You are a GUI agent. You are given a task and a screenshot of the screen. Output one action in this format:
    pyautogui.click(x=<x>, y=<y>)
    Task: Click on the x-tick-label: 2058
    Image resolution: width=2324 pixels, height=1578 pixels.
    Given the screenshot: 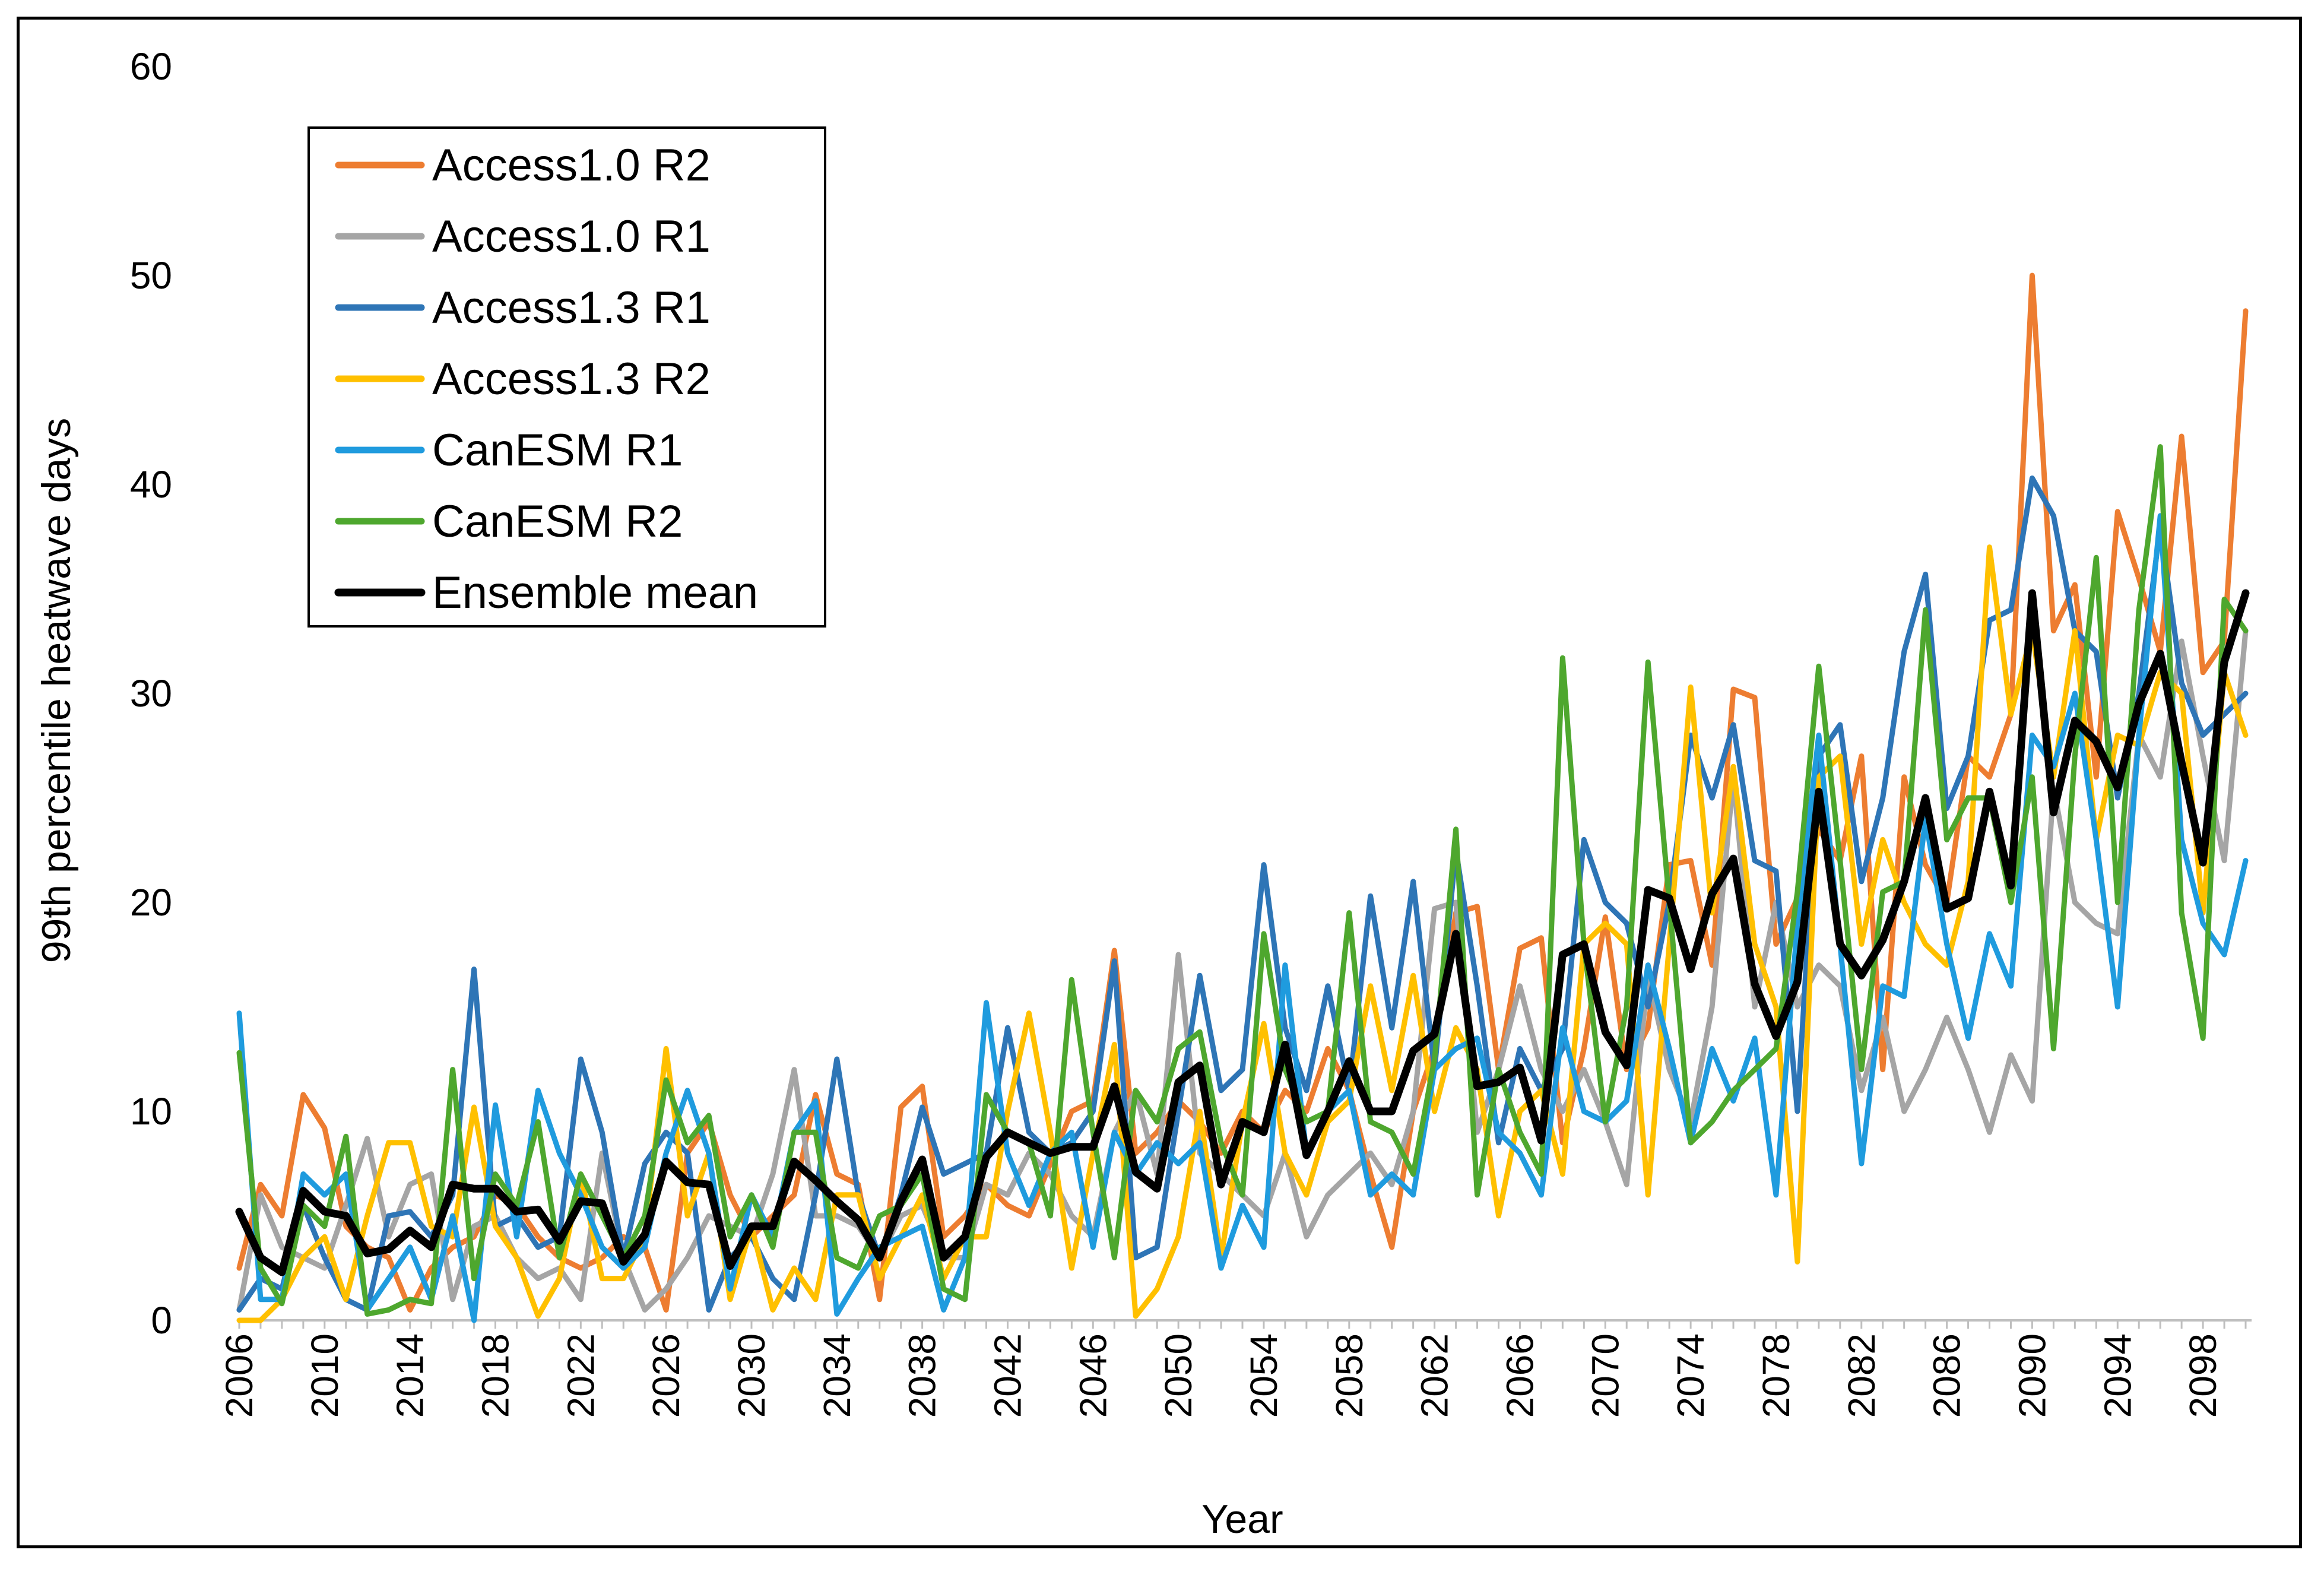 What is the action you would take?
    pyautogui.click(x=1349, y=1376)
    